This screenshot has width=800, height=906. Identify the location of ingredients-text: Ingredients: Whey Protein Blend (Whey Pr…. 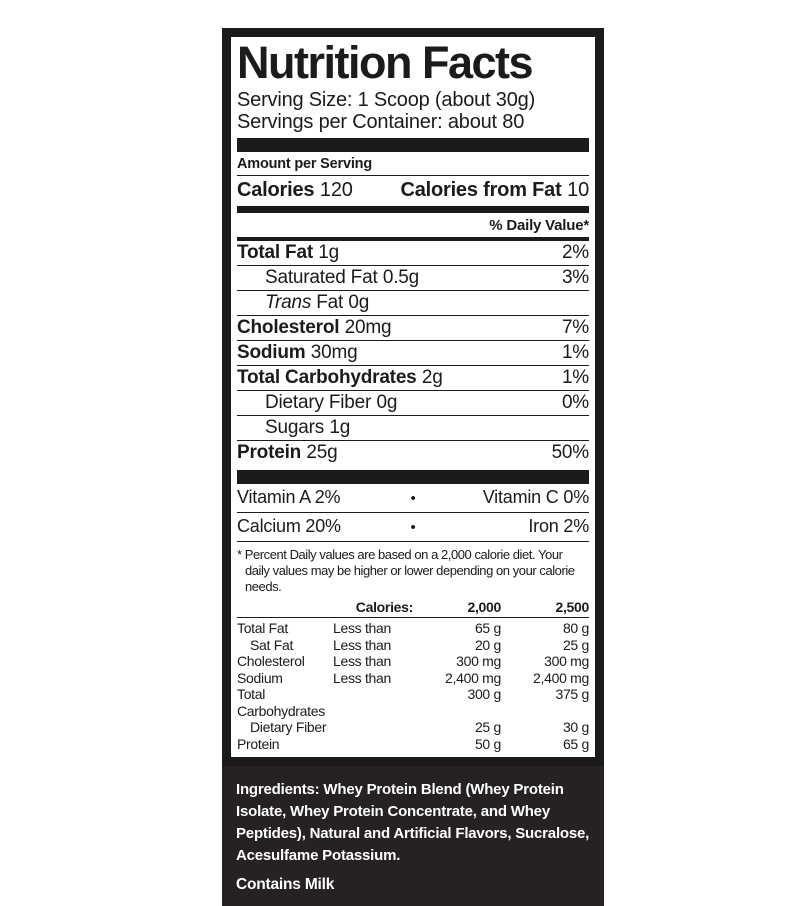
(413, 823).